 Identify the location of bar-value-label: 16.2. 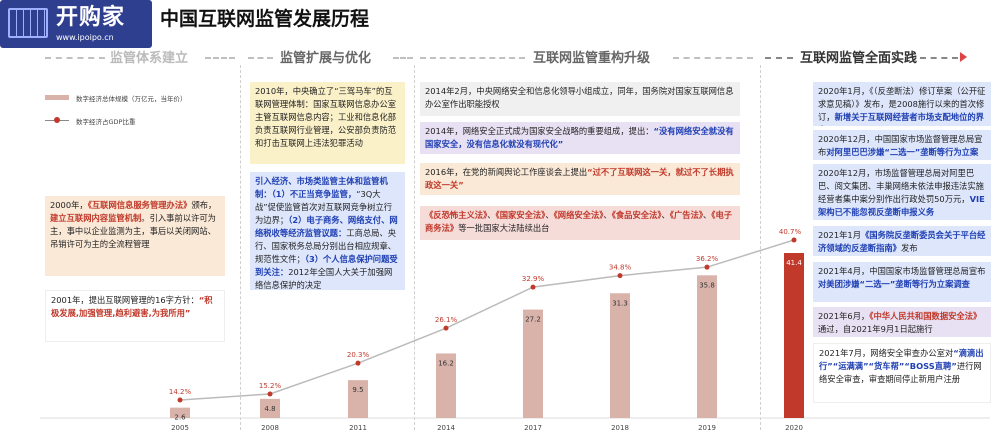
(446, 363).